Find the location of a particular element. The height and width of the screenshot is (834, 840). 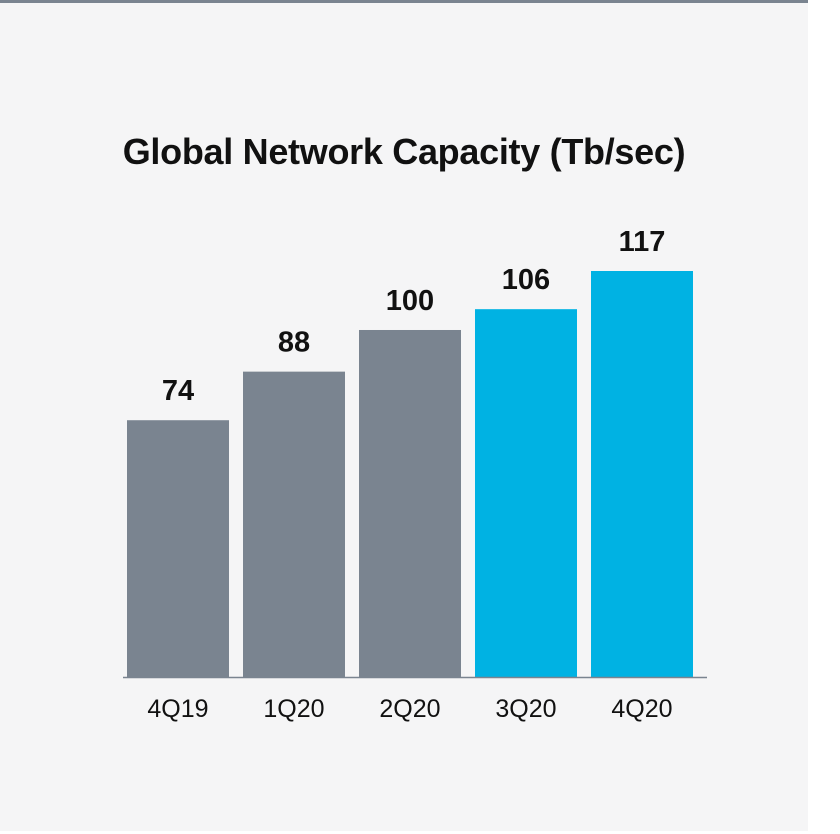

bar-4q19 is located at coordinates (178, 548).